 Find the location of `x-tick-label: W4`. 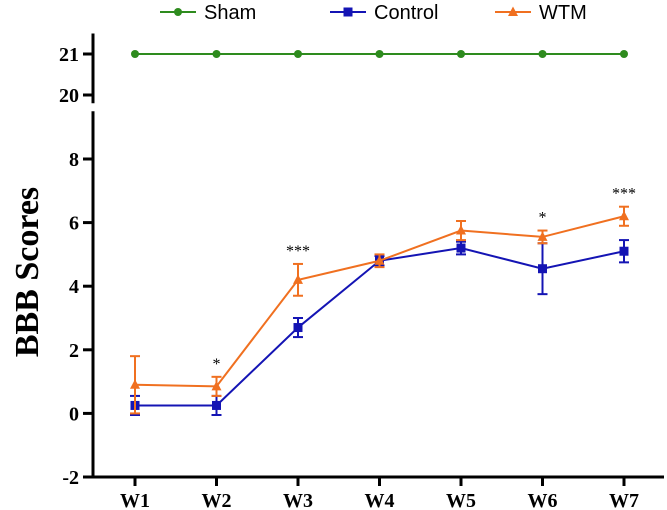

x-tick-label: W4 is located at coordinates (380, 500).